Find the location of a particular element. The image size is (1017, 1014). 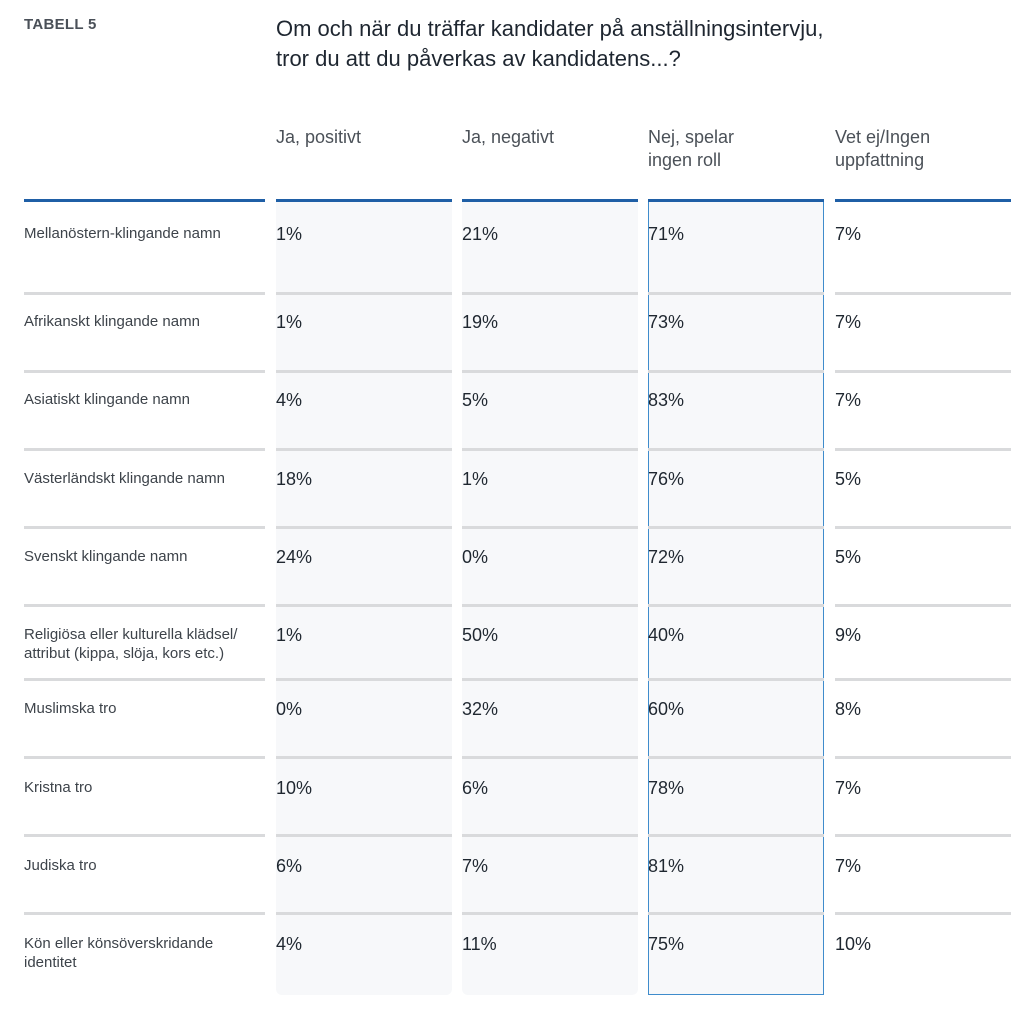

row-label-line: Religiösa eller kulturella klädsel/ is located at coordinates (131, 634).